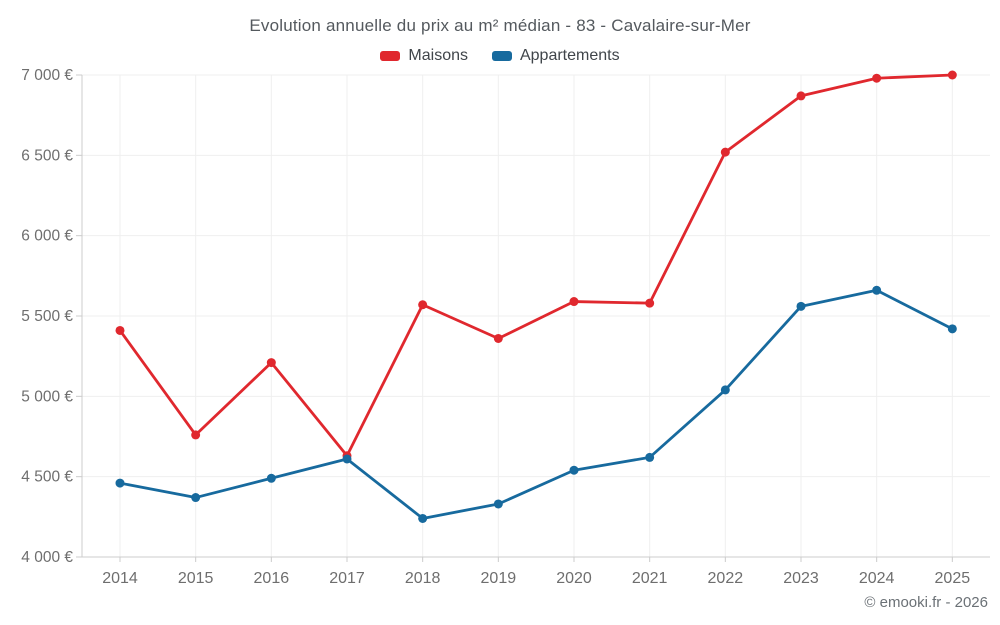 The width and height of the screenshot is (1000, 625). Describe the element at coordinates (952, 75) in the screenshot. I see `data-point-maisons-2025` at that location.